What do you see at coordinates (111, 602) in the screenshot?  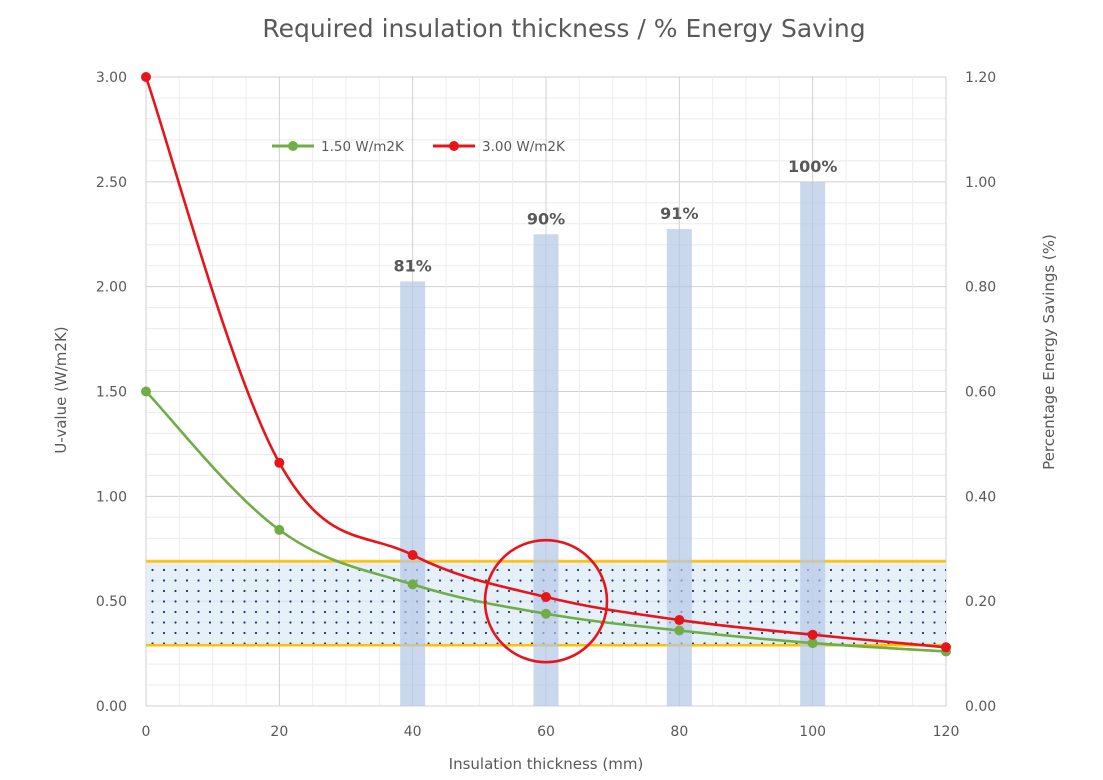 I see `y-tick-label-0.50: 0.50` at bounding box center [111, 602].